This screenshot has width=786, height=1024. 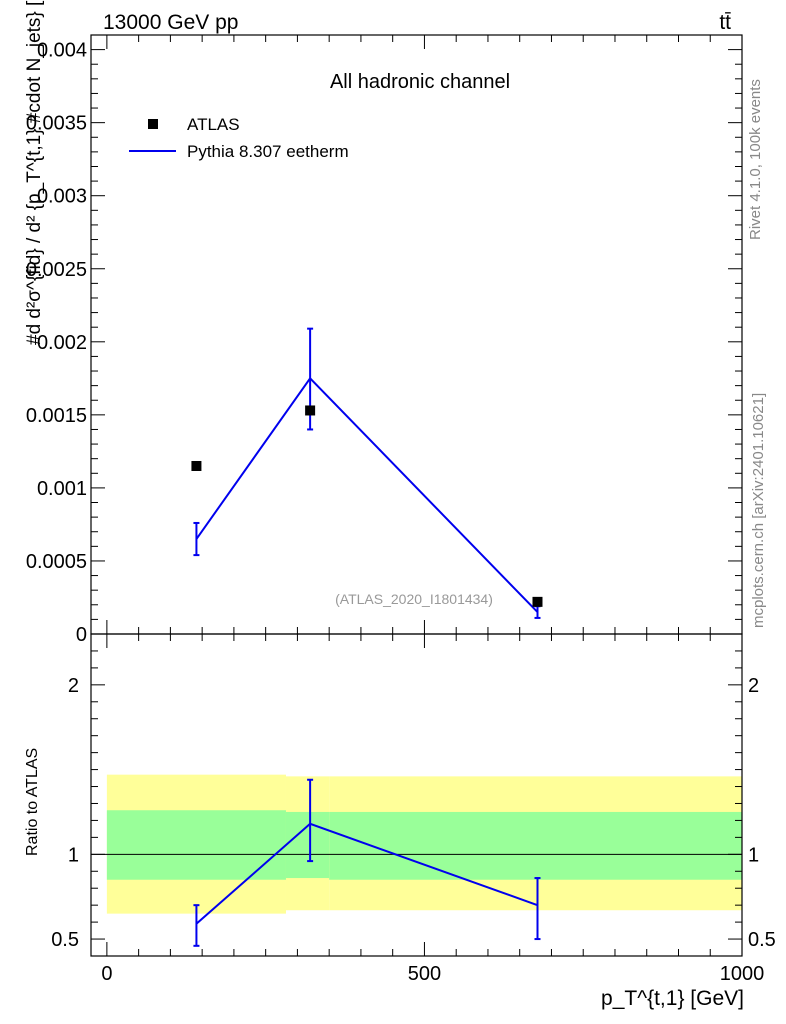 What do you see at coordinates (755, 159) in the screenshot?
I see `rivet-version-label: Rivet 4.1.0, 100k events` at bounding box center [755, 159].